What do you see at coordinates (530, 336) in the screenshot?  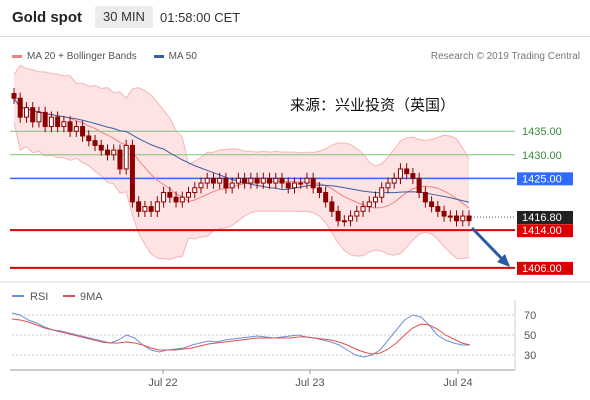 I see `rsi-tick: 50` at bounding box center [530, 336].